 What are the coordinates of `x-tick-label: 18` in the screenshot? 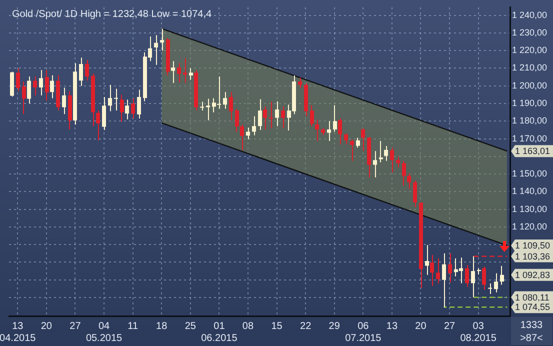 It's located at (162, 326).